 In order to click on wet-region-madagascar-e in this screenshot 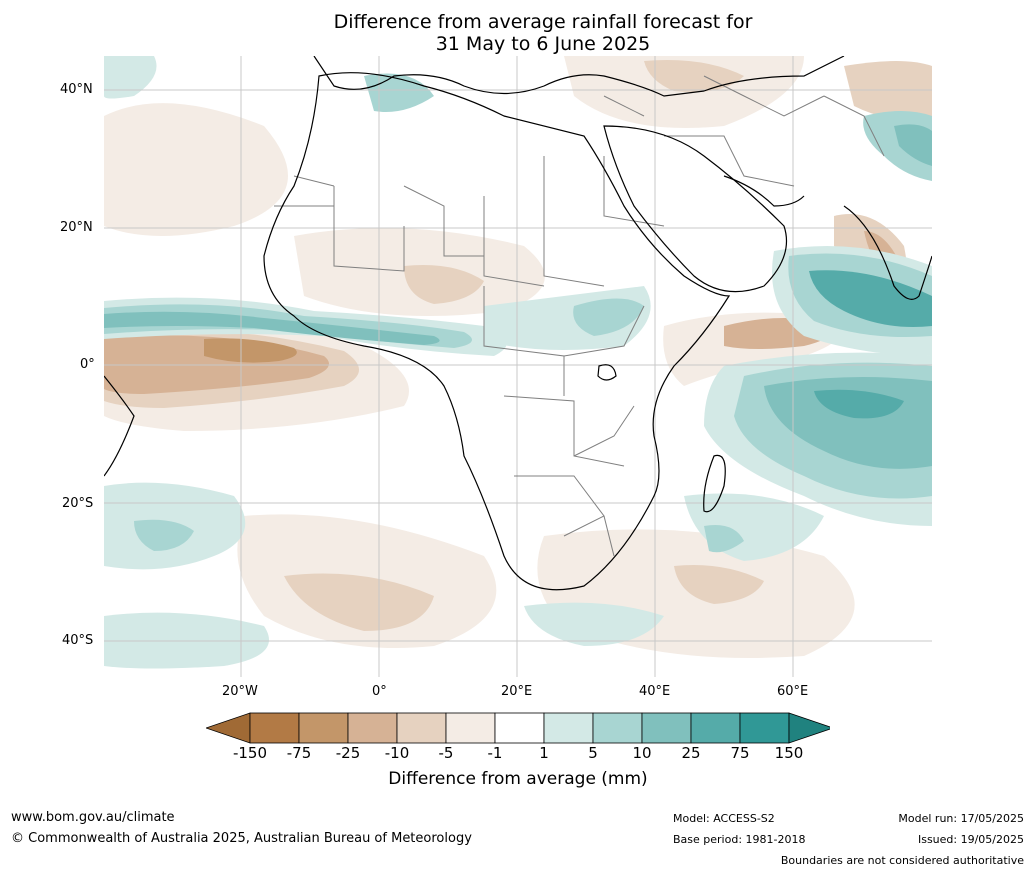, I will do `click(724, 539)`.